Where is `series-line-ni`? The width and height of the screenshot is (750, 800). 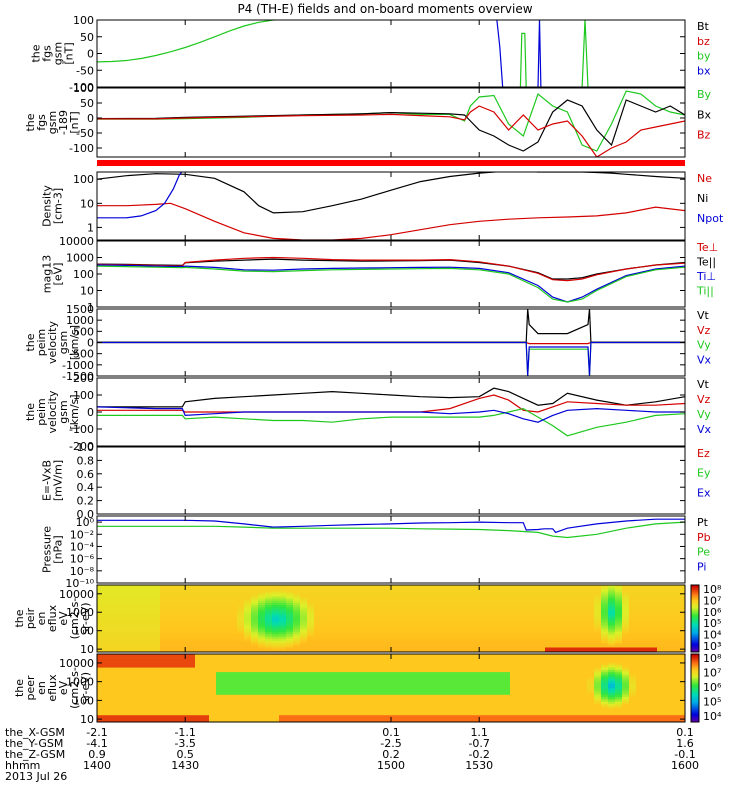
series-line-ni is located at coordinates (391, 193).